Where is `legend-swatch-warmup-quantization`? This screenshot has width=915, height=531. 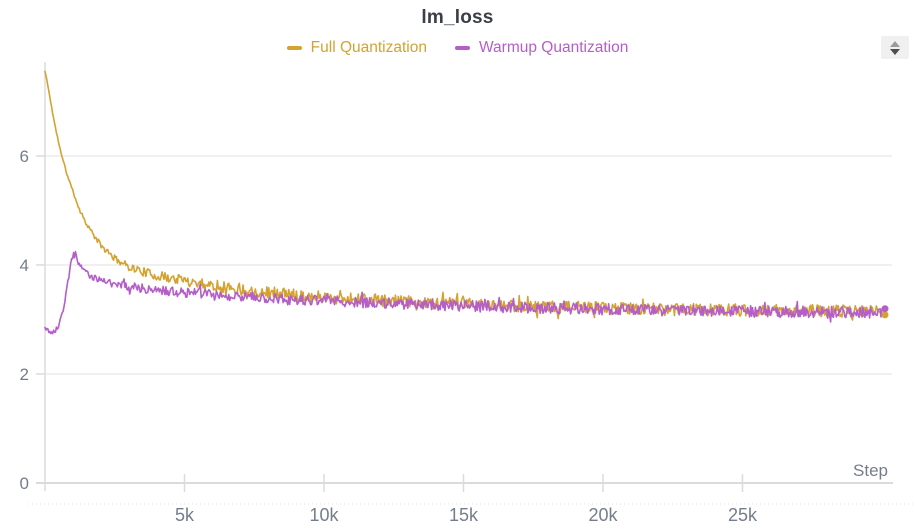
legend-swatch-warmup-quantization is located at coordinates (462, 48).